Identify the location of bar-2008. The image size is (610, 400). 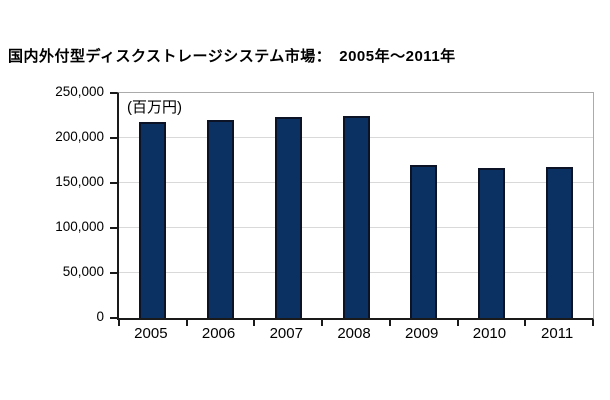
(356, 216).